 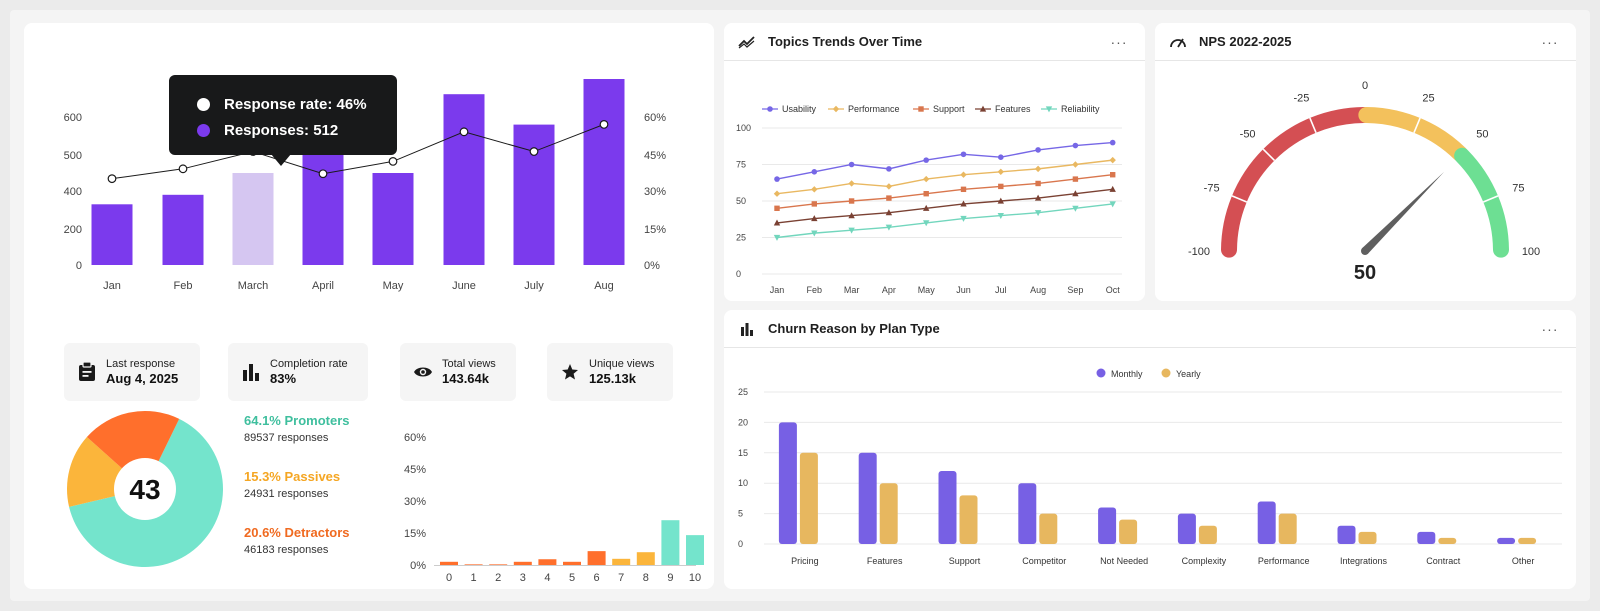 I want to click on response-bar, so click(x=464, y=179).